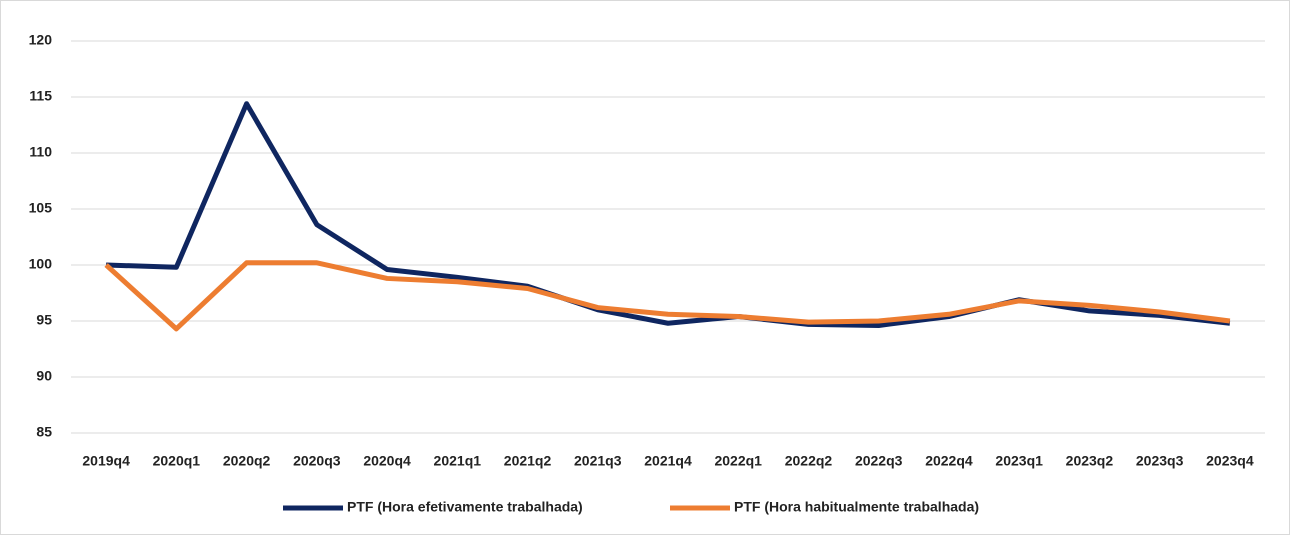 The image size is (1291, 541). I want to click on x-tick-label: 2021q1, so click(458, 461).